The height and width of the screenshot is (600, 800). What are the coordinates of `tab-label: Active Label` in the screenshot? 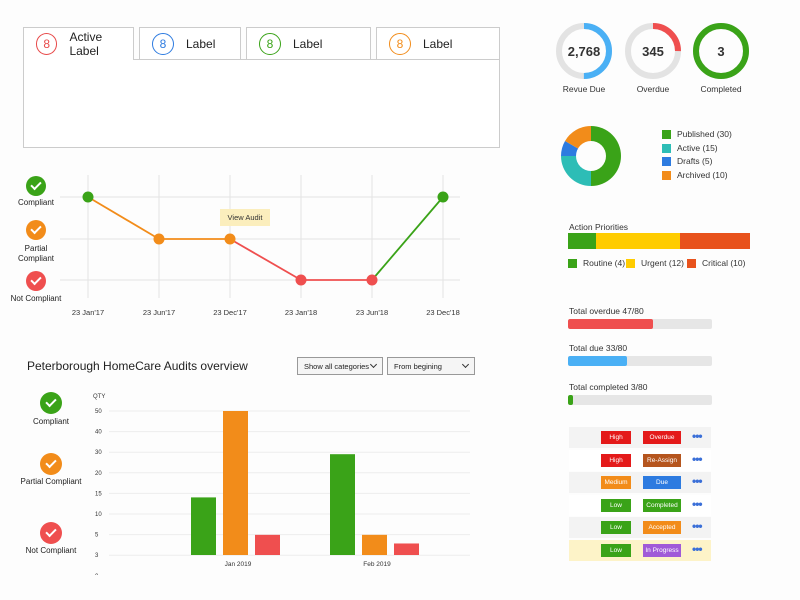 It's located at (86, 44).